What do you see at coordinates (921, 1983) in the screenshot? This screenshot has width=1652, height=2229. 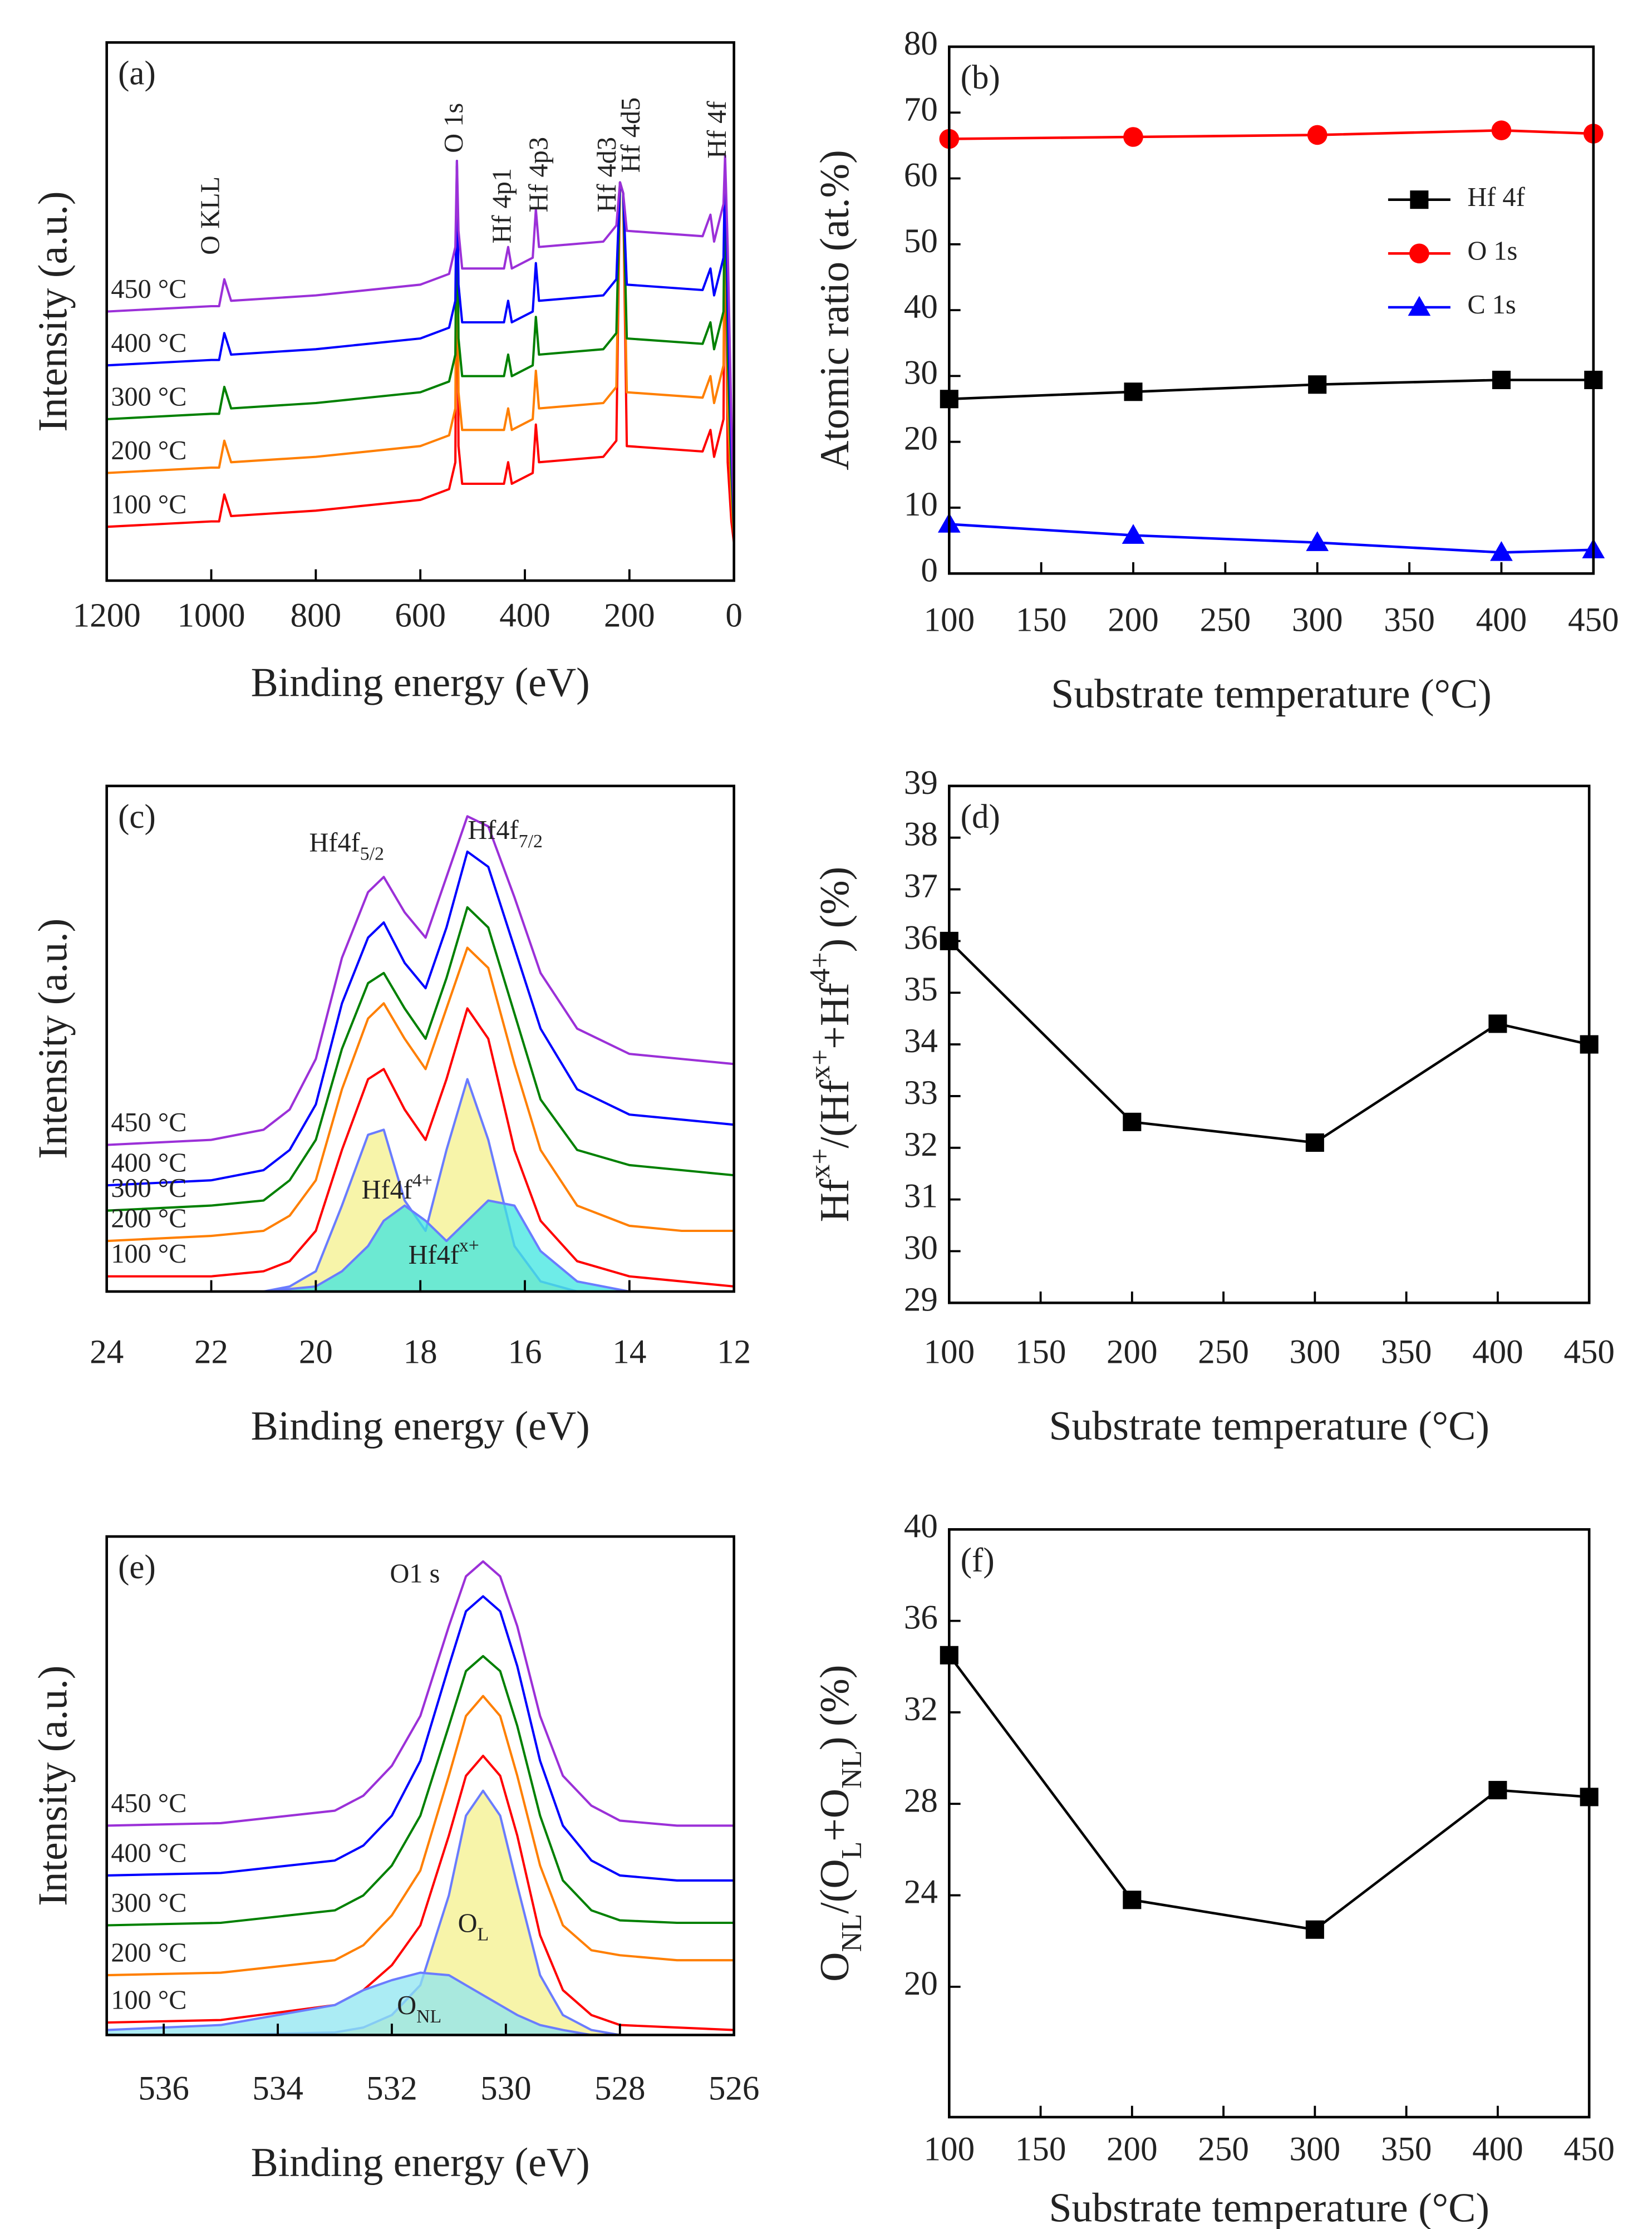 I see `y-tick-label: 20` at bounding box center [921, 1983].